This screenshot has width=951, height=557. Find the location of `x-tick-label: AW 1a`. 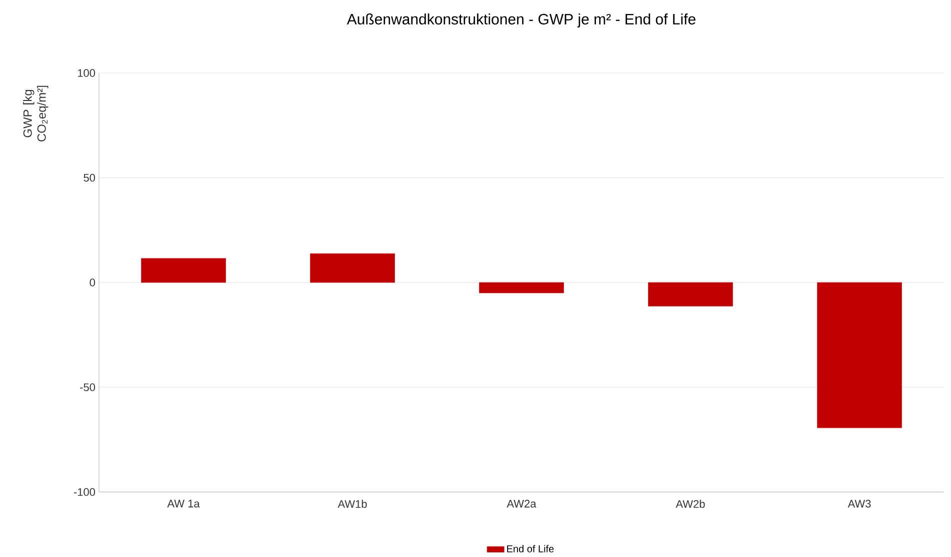

x-tick-label: AW 1a is located at coordinates (183, 504).